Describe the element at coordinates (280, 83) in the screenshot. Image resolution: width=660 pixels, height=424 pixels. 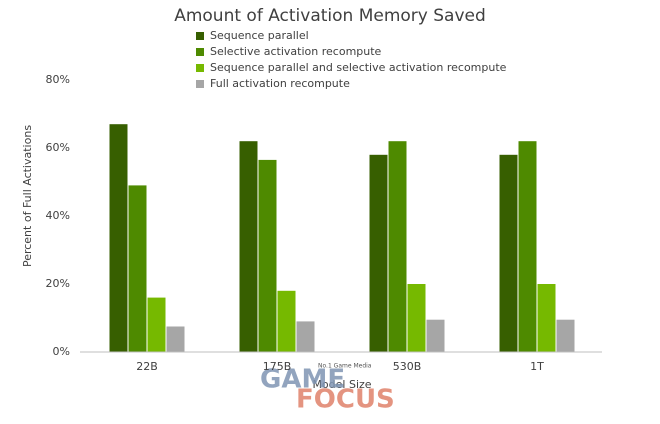
I see `legend-label: Full activation recompute` at that location.